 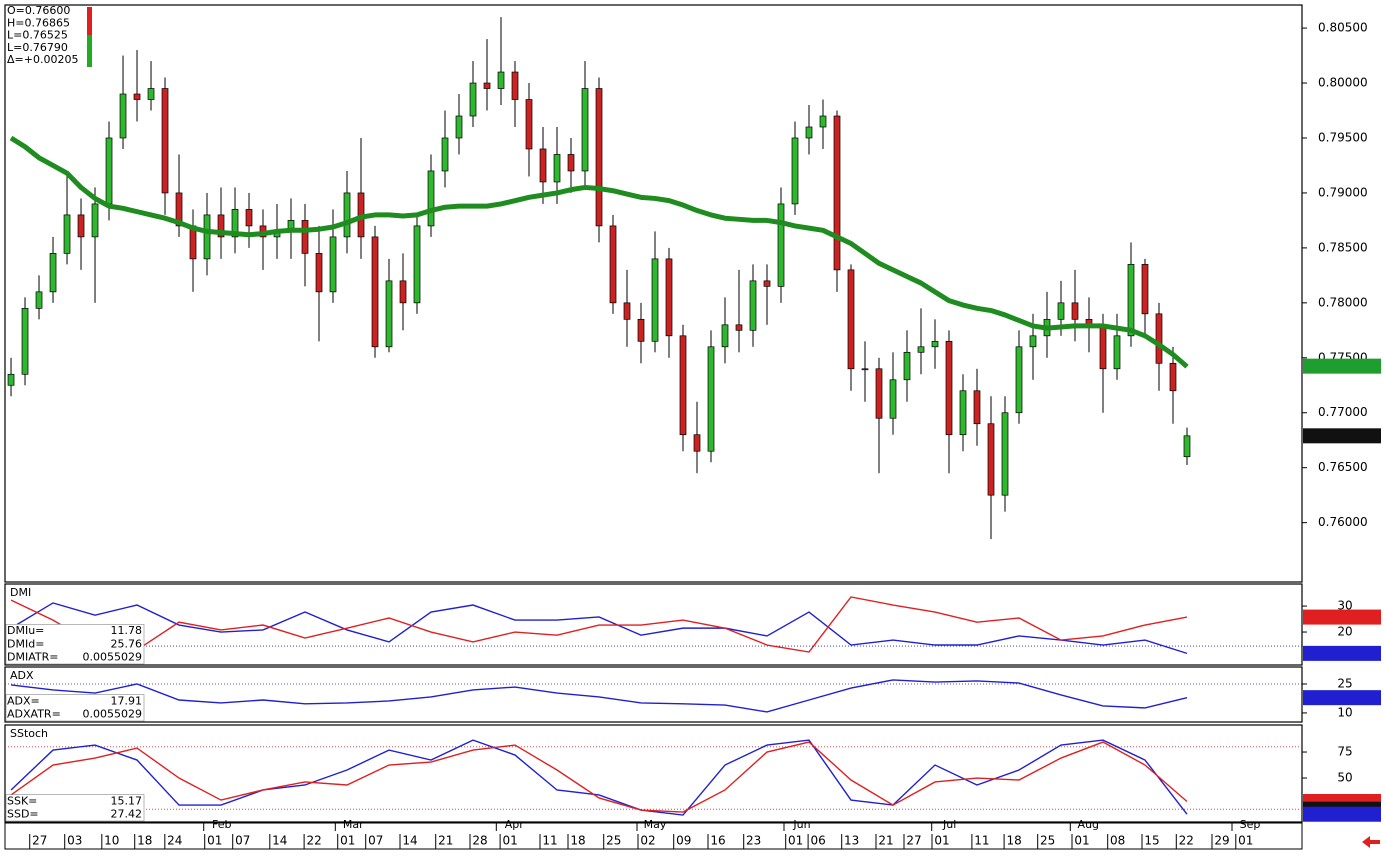 I want to click on month-label: Mar, so click(x=353, y=824).